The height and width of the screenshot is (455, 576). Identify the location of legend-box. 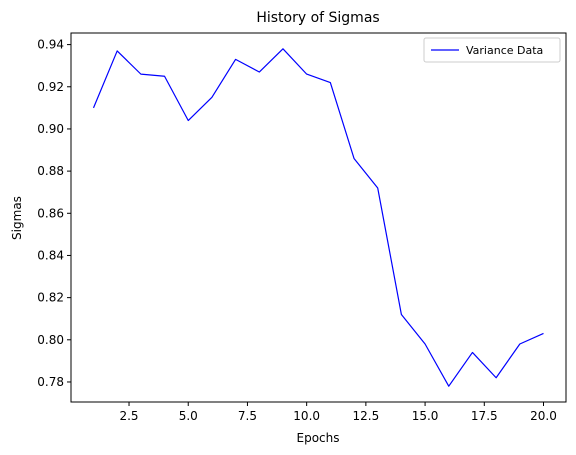
(492, 50).